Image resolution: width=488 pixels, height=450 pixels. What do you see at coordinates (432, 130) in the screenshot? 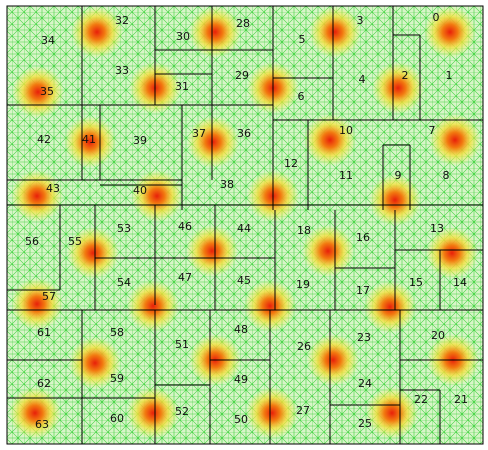
I see `region-label: 7` at bounding box center [432, 130].